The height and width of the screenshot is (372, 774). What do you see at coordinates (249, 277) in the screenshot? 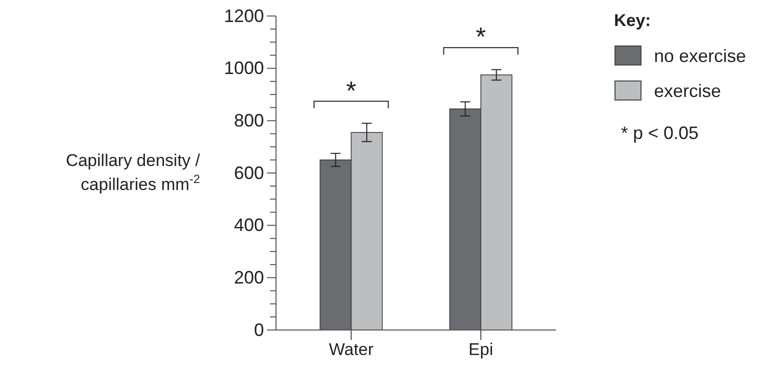
I see `y-tick-label: 200` at bounding box center [249, 277].